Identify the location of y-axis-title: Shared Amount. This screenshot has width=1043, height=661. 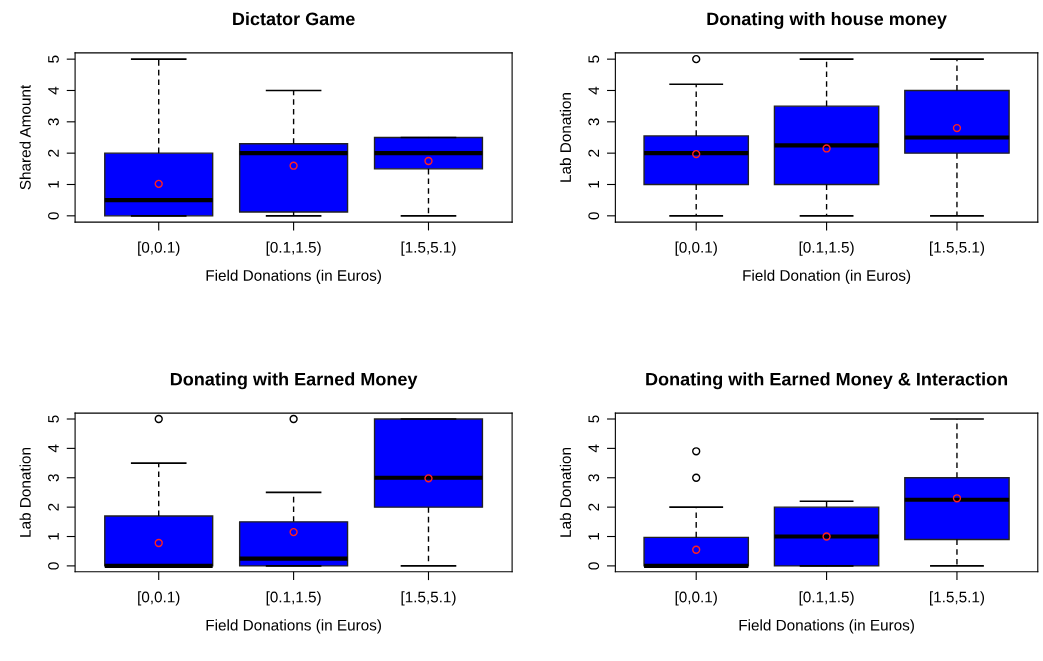
(25, 137).